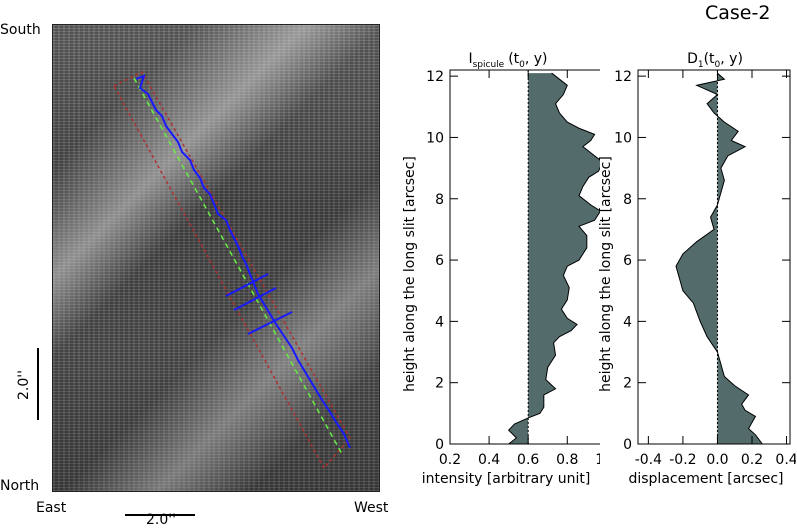  What do you see at coordinates (51, 508) in the screenshot?
I see `label-east: East` at bounding box center [51, 508].